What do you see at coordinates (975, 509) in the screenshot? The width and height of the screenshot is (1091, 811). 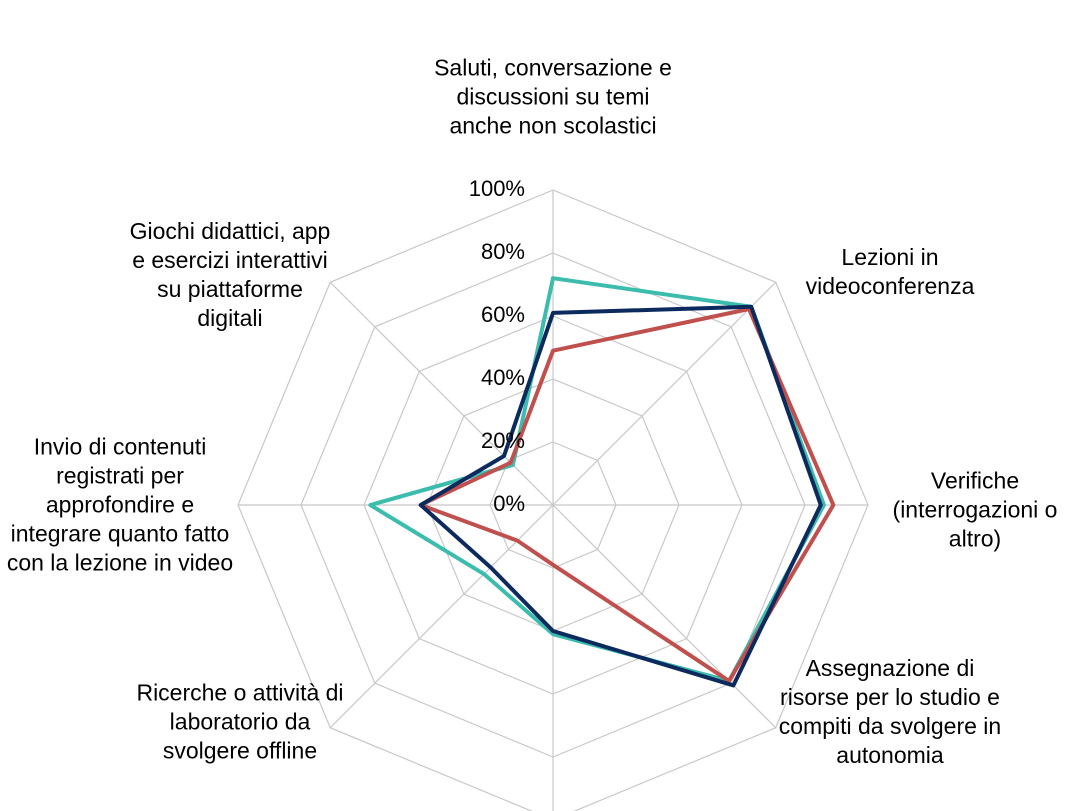 I see `category-label: Verifiche (interrogazioni o altro)` at bounding box center [975, 509].